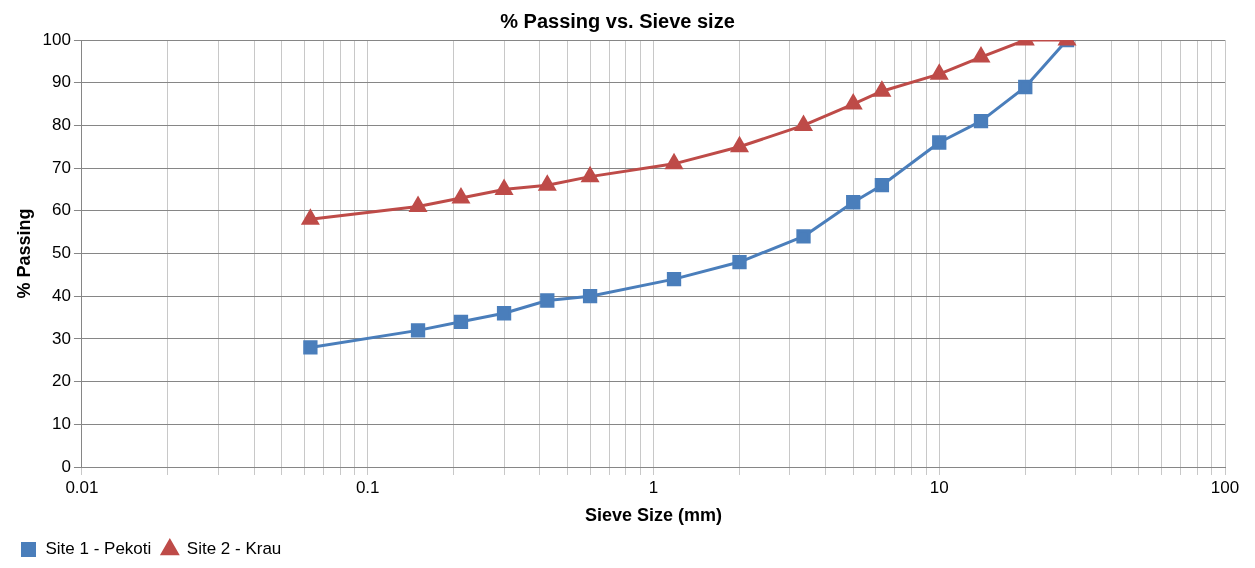  Describe the element at coordinates (367, 487) in the screenshot. I see `x-tick-label: 0.1` at that location.